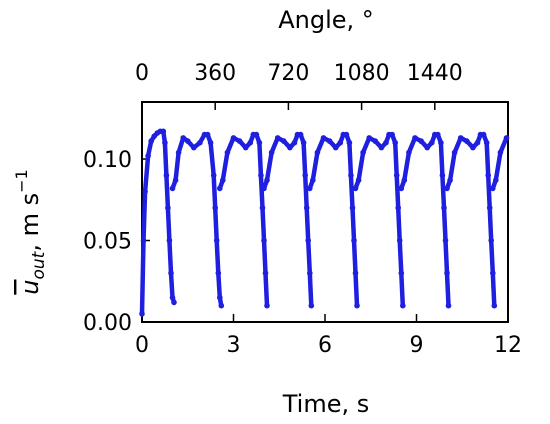 The image size is (550, 424). What do you see at coordinates (417, 345) in the screenshot?
I see `x-tick-label: 9` at bounding box center [417, 345].